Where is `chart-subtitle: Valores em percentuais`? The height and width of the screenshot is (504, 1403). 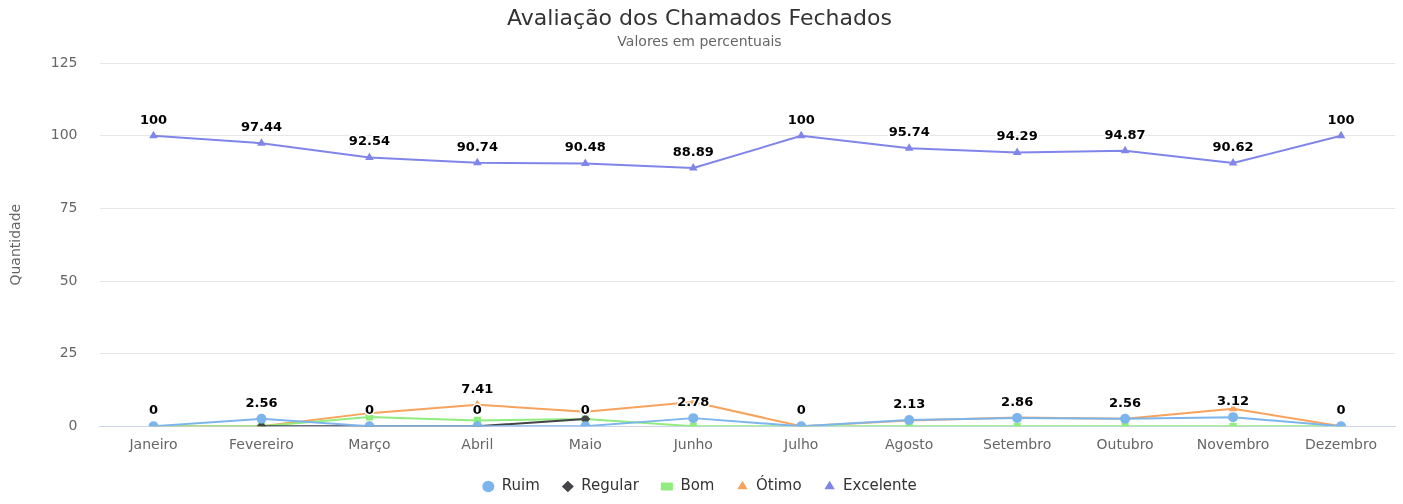
chart-subtitle: Valores em percentuais is located at coordinates (699, 41).